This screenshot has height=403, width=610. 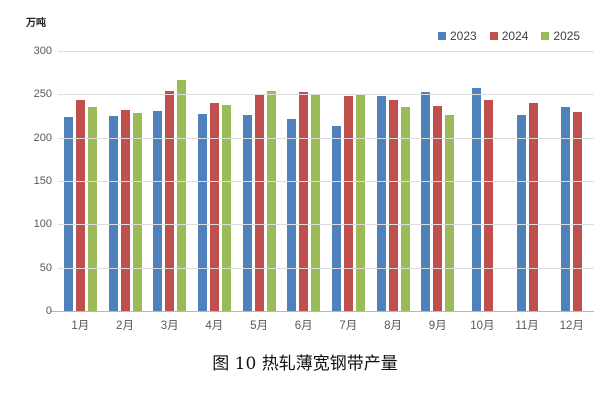 What do you see at coordinates (305, 364) in the screenshot?
I see `figure-caption: 图 10 热轧薄宽钢带产量` at bounding box center [305, 364].